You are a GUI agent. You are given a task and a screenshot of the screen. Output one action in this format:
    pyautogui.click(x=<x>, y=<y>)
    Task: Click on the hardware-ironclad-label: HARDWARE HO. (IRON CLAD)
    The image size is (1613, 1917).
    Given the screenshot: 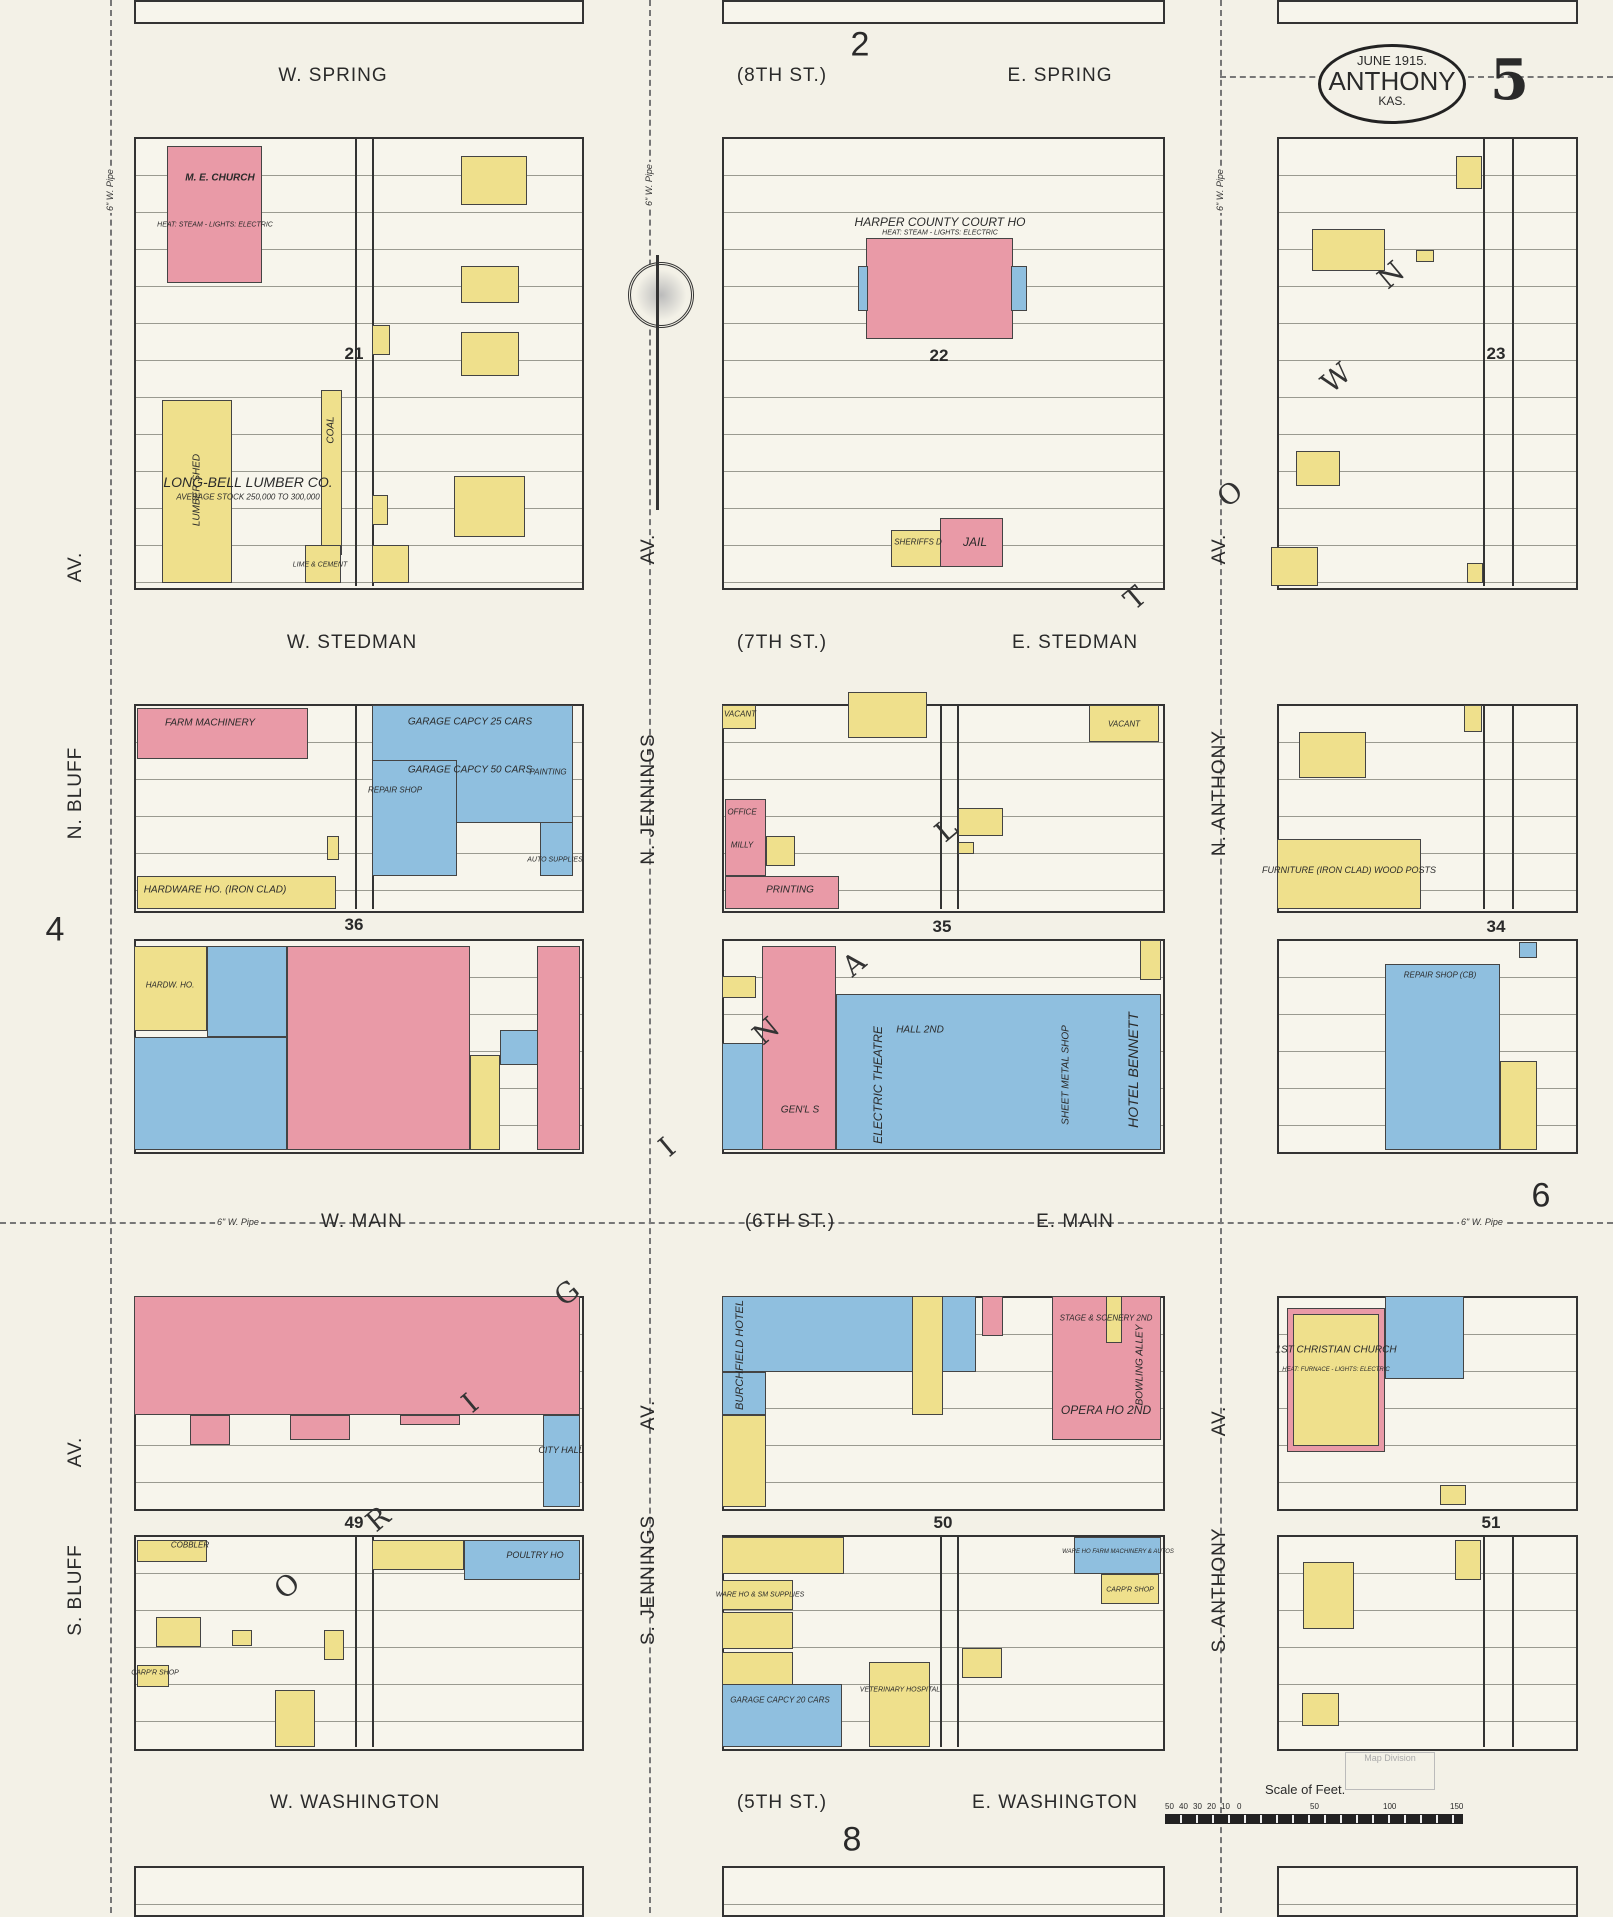 What is the action you would take?
    pyautogui.click(x=215, y=890)
    